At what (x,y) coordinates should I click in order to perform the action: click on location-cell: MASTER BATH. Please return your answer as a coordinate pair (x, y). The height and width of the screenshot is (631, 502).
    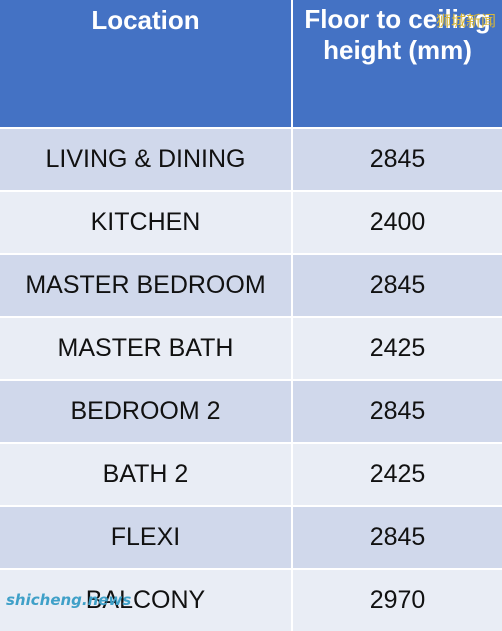
    Looking at the image, I should click on (146, 348).